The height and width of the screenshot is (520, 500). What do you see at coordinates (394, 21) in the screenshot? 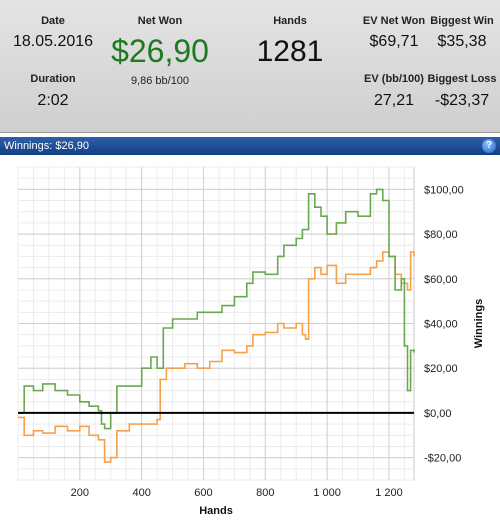
I see `ev-net-won-label: EV Net Won` at bounding box center [394, 21].